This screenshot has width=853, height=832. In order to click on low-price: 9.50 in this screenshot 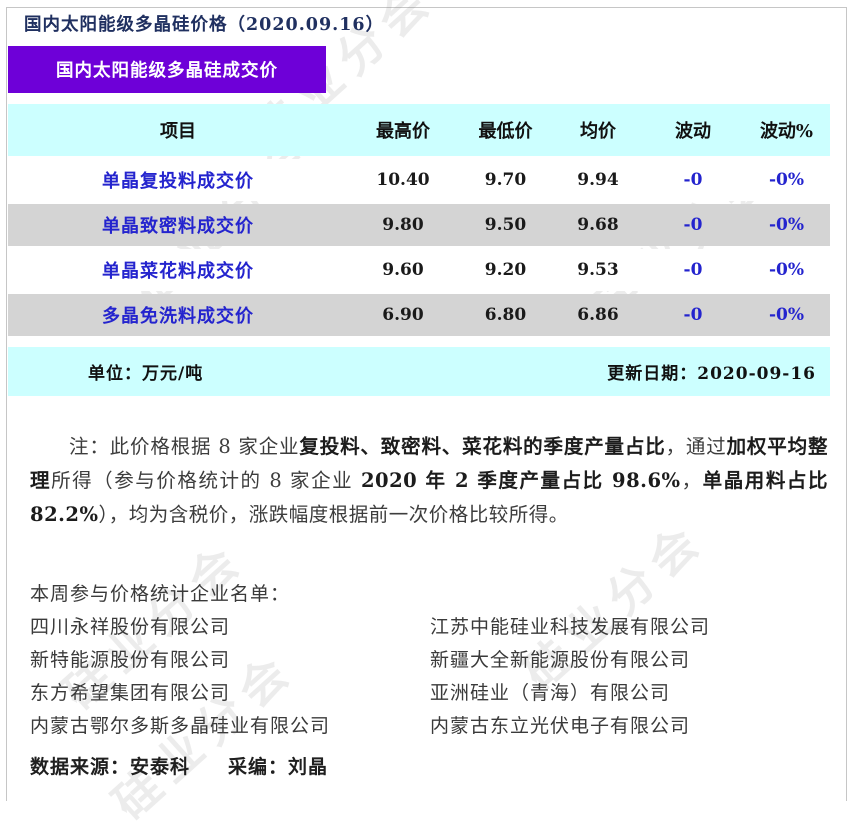, I will do `click(505, 225)`.